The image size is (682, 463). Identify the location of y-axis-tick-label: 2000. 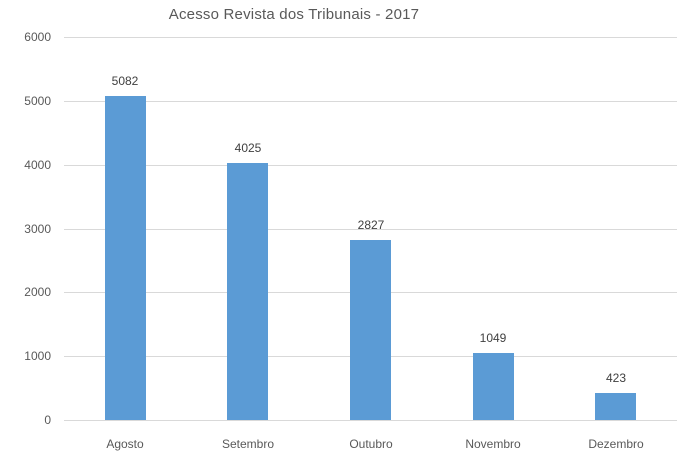
(37, 292).